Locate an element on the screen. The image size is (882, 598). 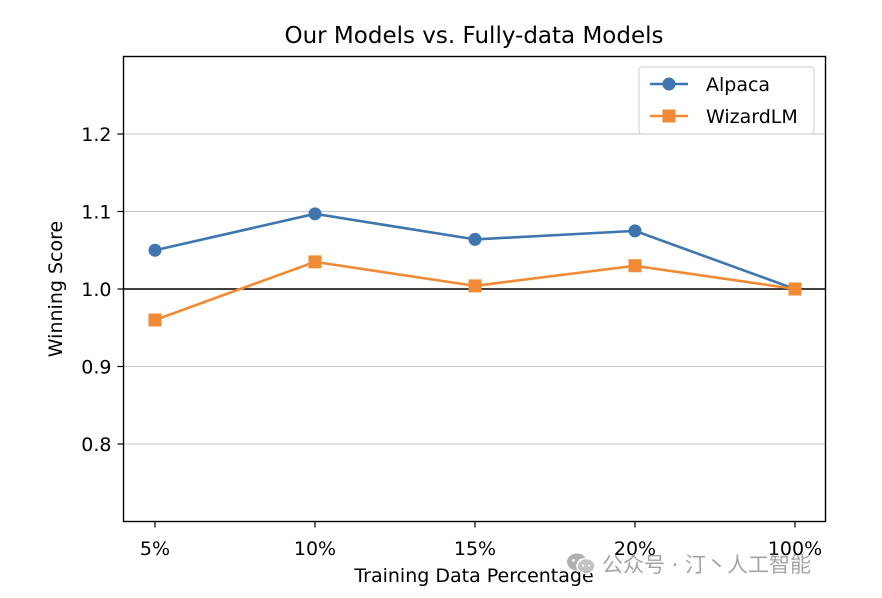
legend-label-alpaca: Alpaca is located at coordinates (738, 85).